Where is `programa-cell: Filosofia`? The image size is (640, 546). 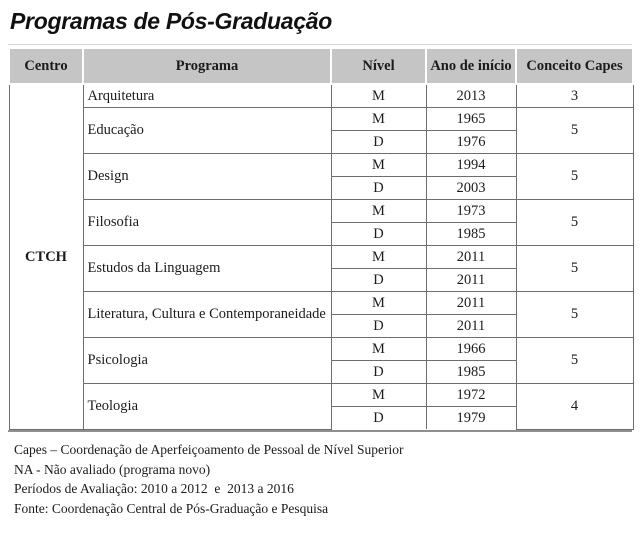
programa-cell: Filosofia is located at coordinates (207, 222).